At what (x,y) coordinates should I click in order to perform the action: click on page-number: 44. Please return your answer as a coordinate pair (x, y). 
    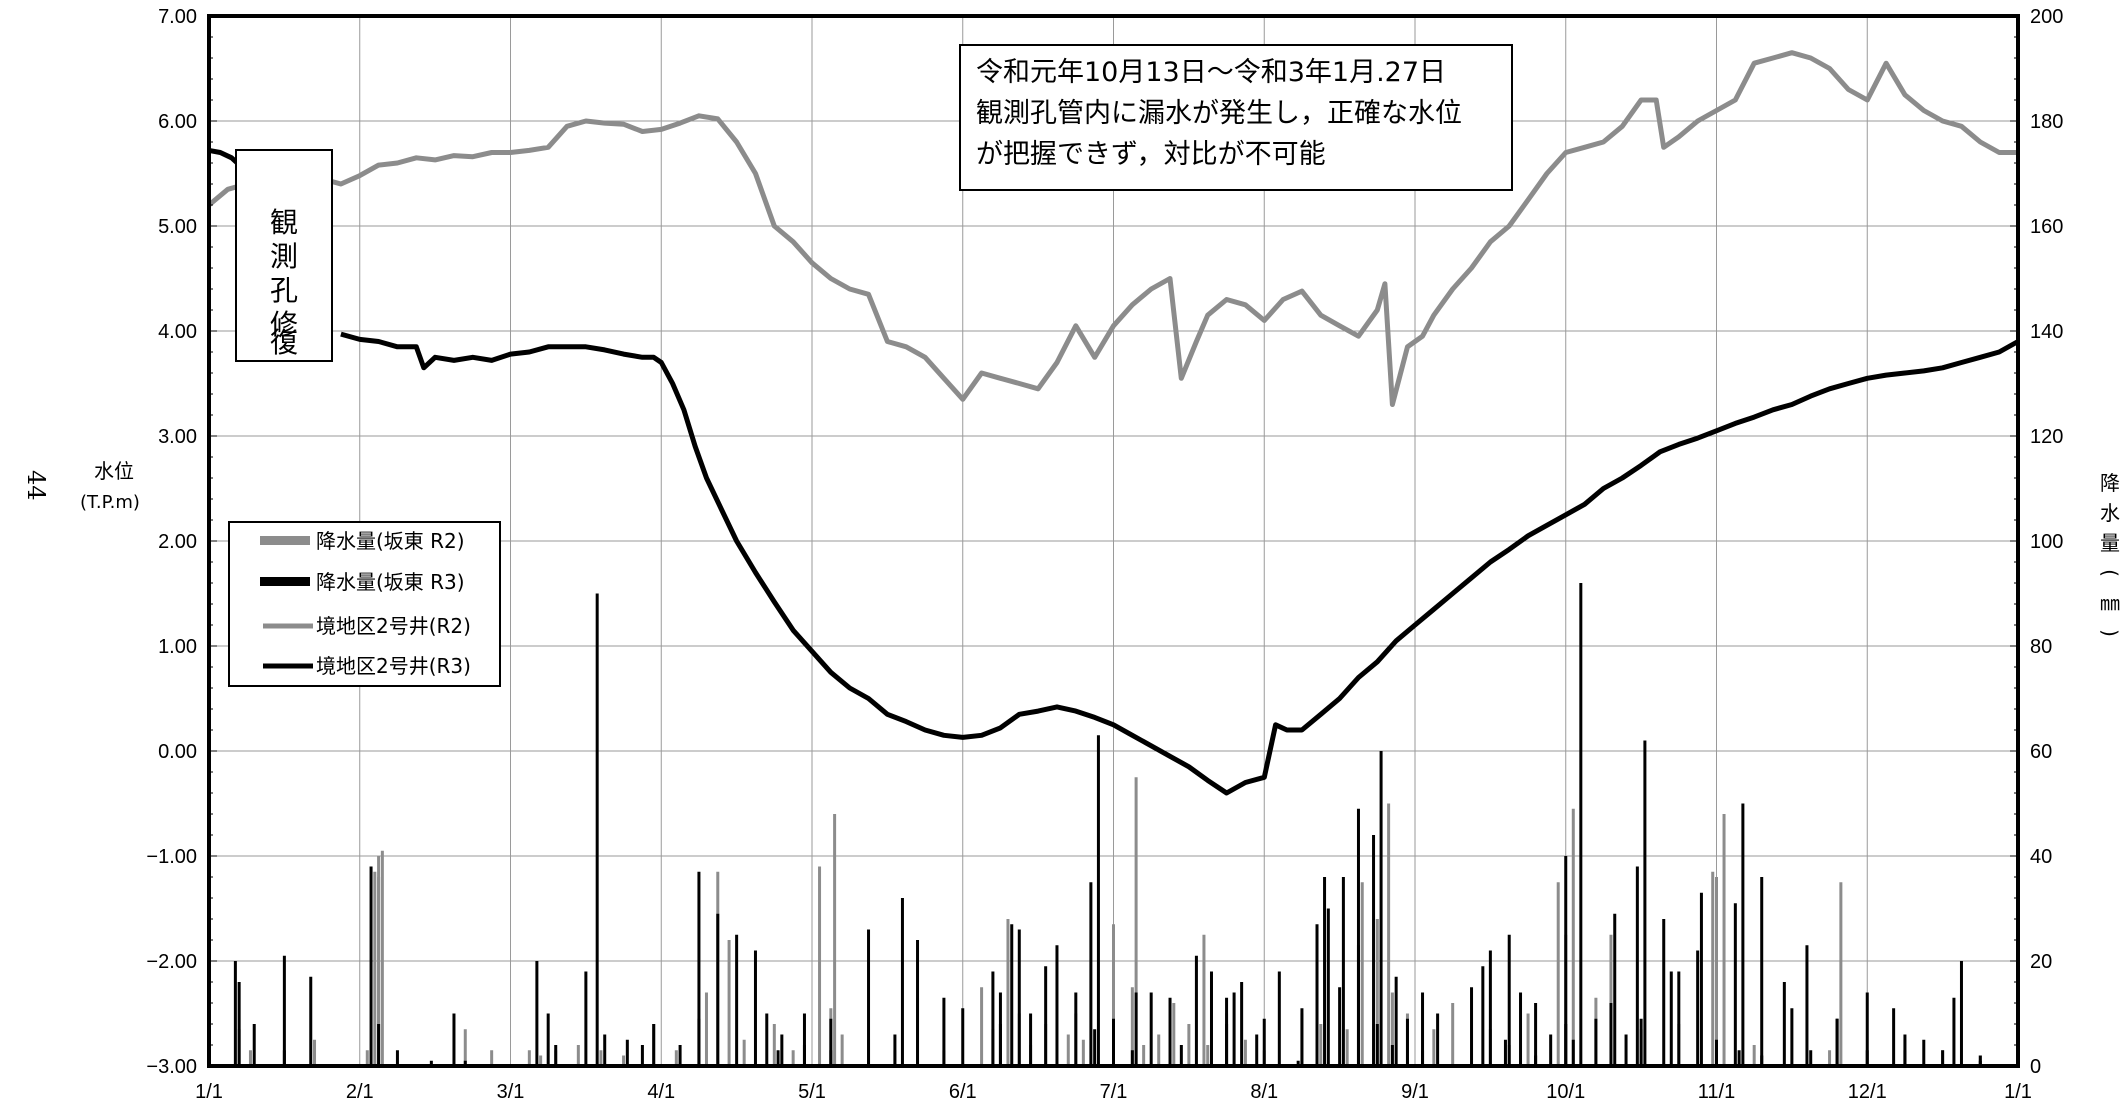
    Looking at the image, I should click on (36, 485).